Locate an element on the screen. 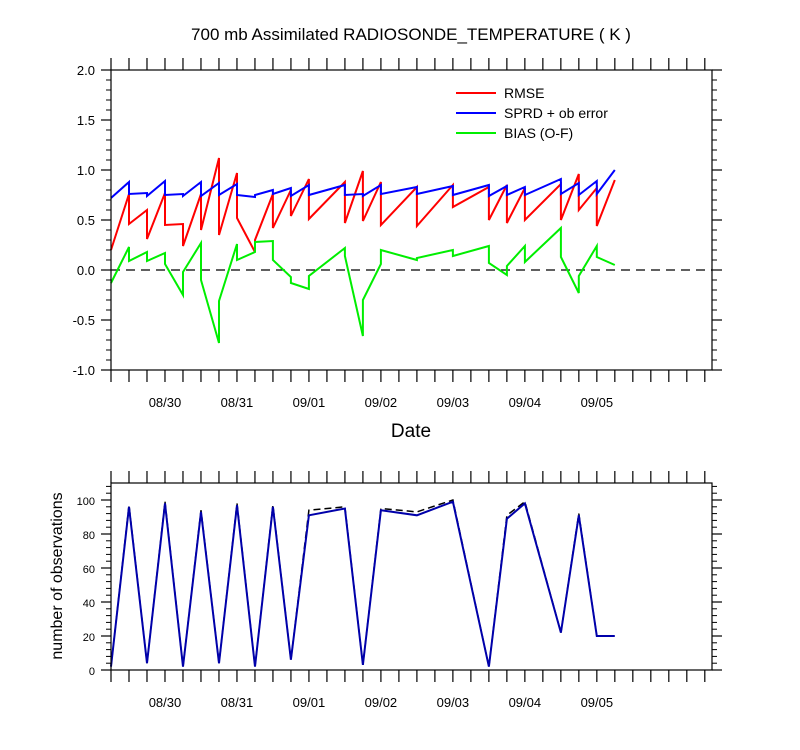  y-tick-label: 1.5 is located at coordinates (86, 120).